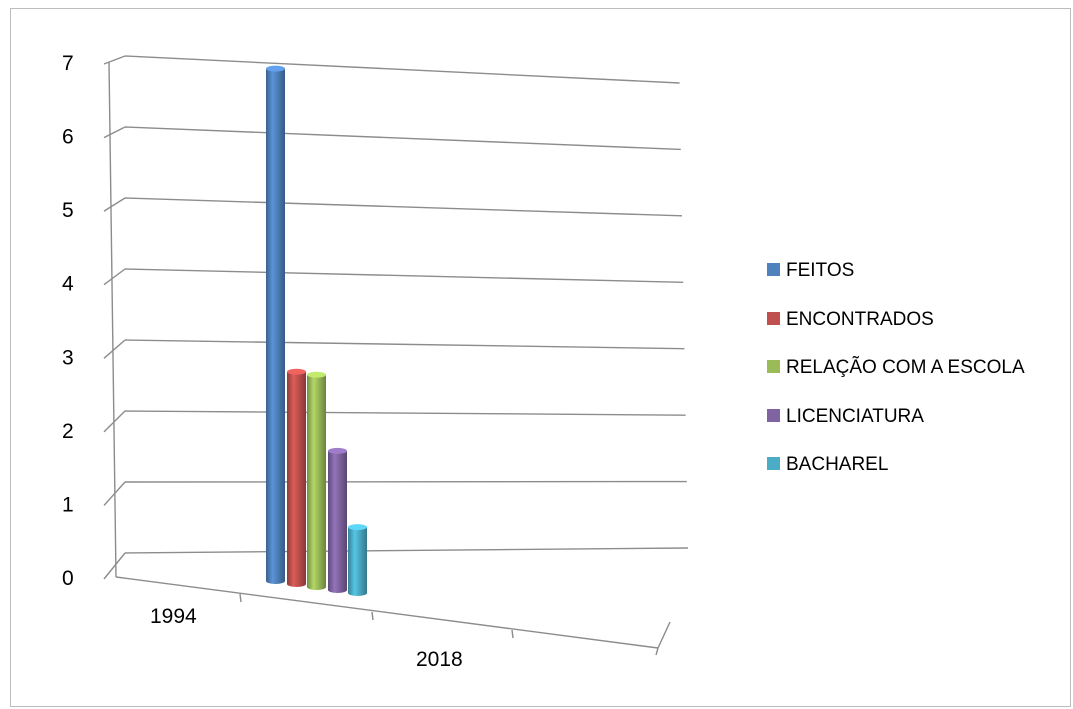  Describe the element at coordinates (68, 431) in the screenshot. I see `y-tick-label: 2` at that location.